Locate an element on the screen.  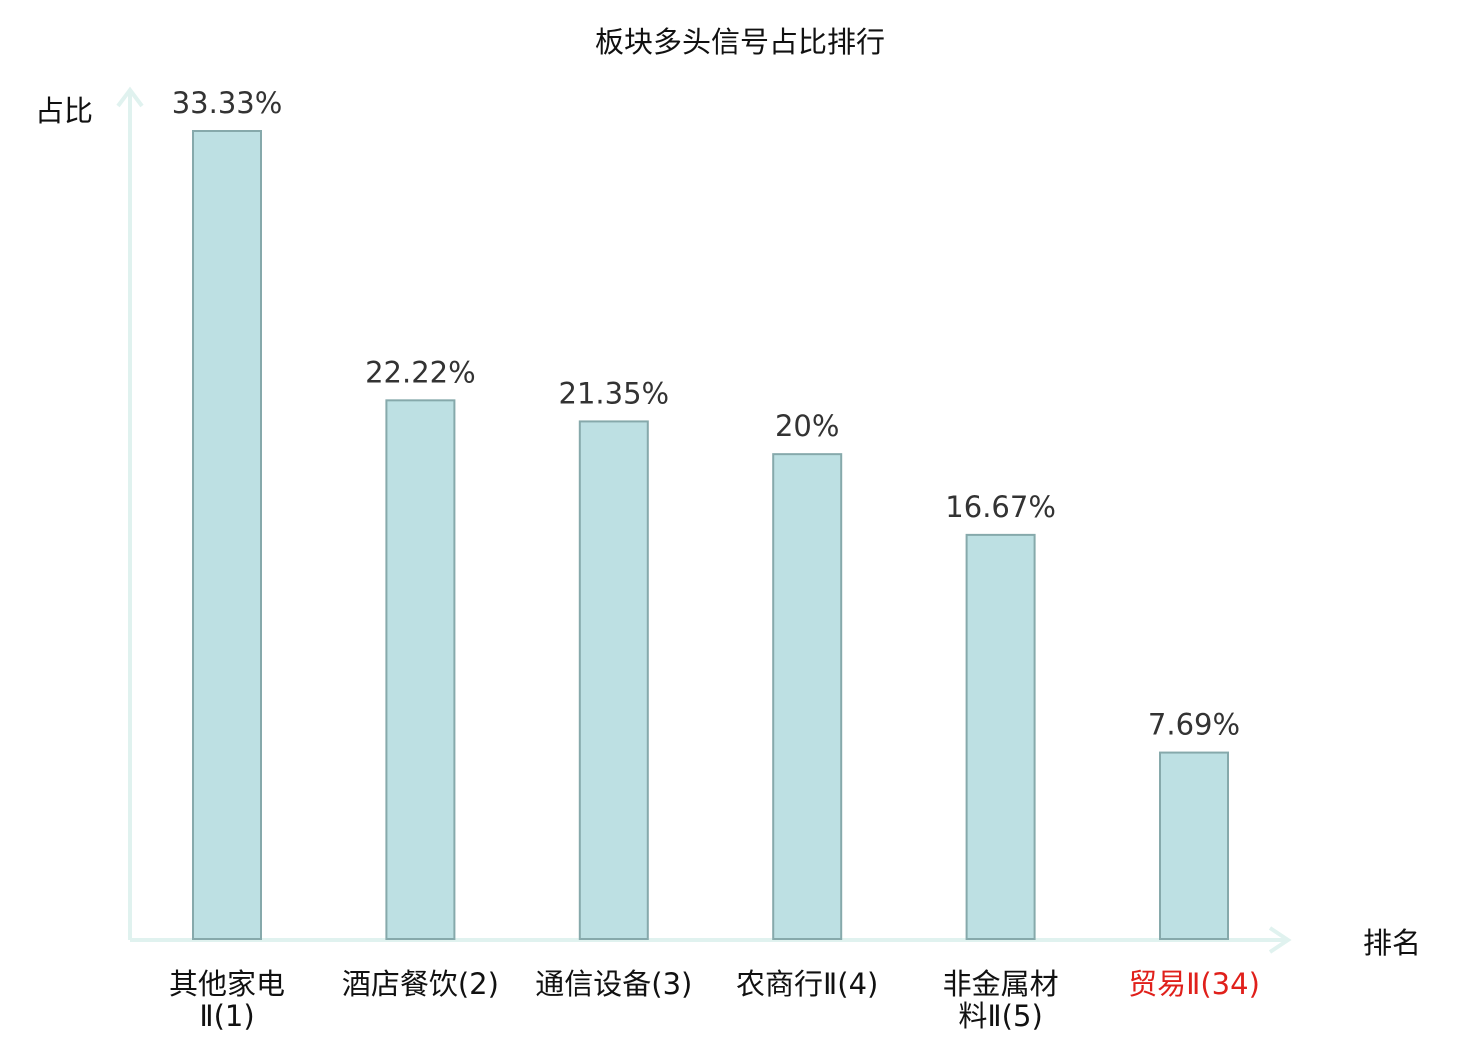
category-label: 通信设备(3) is located at coordinates (613, 984).